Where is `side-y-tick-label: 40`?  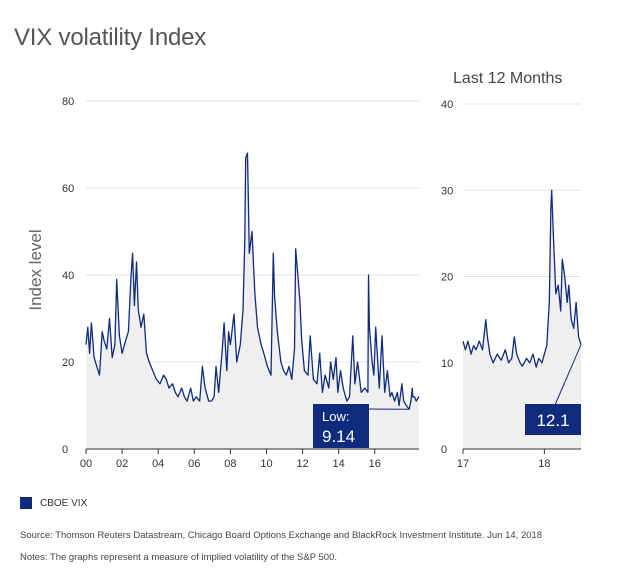
side-y-tick-label: 40 is located at coordinates (447, 105).